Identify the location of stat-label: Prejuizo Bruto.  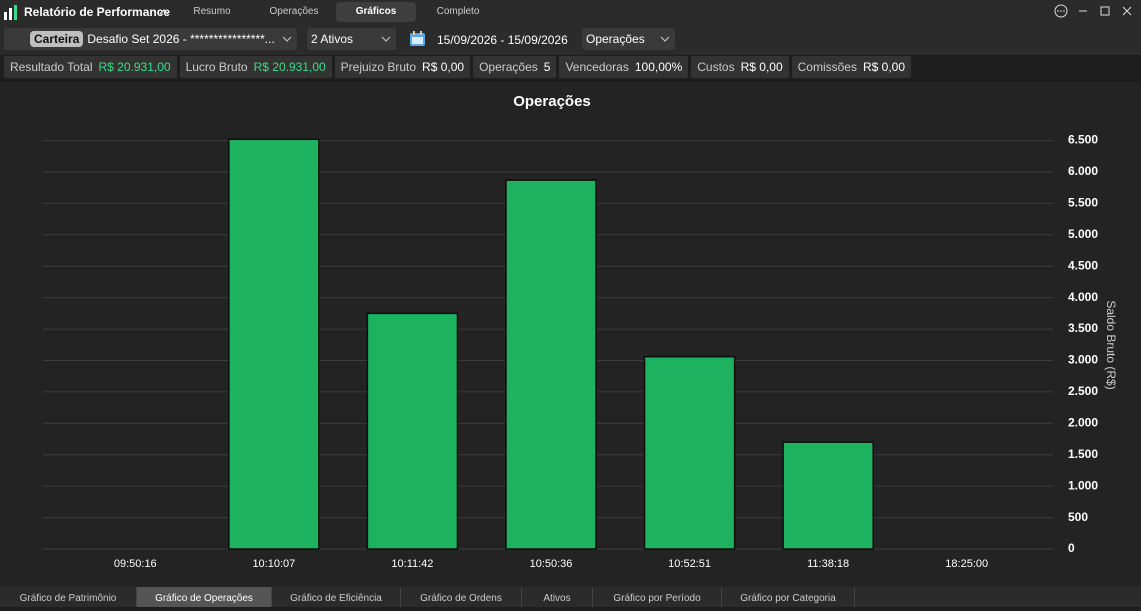
(378, 67).